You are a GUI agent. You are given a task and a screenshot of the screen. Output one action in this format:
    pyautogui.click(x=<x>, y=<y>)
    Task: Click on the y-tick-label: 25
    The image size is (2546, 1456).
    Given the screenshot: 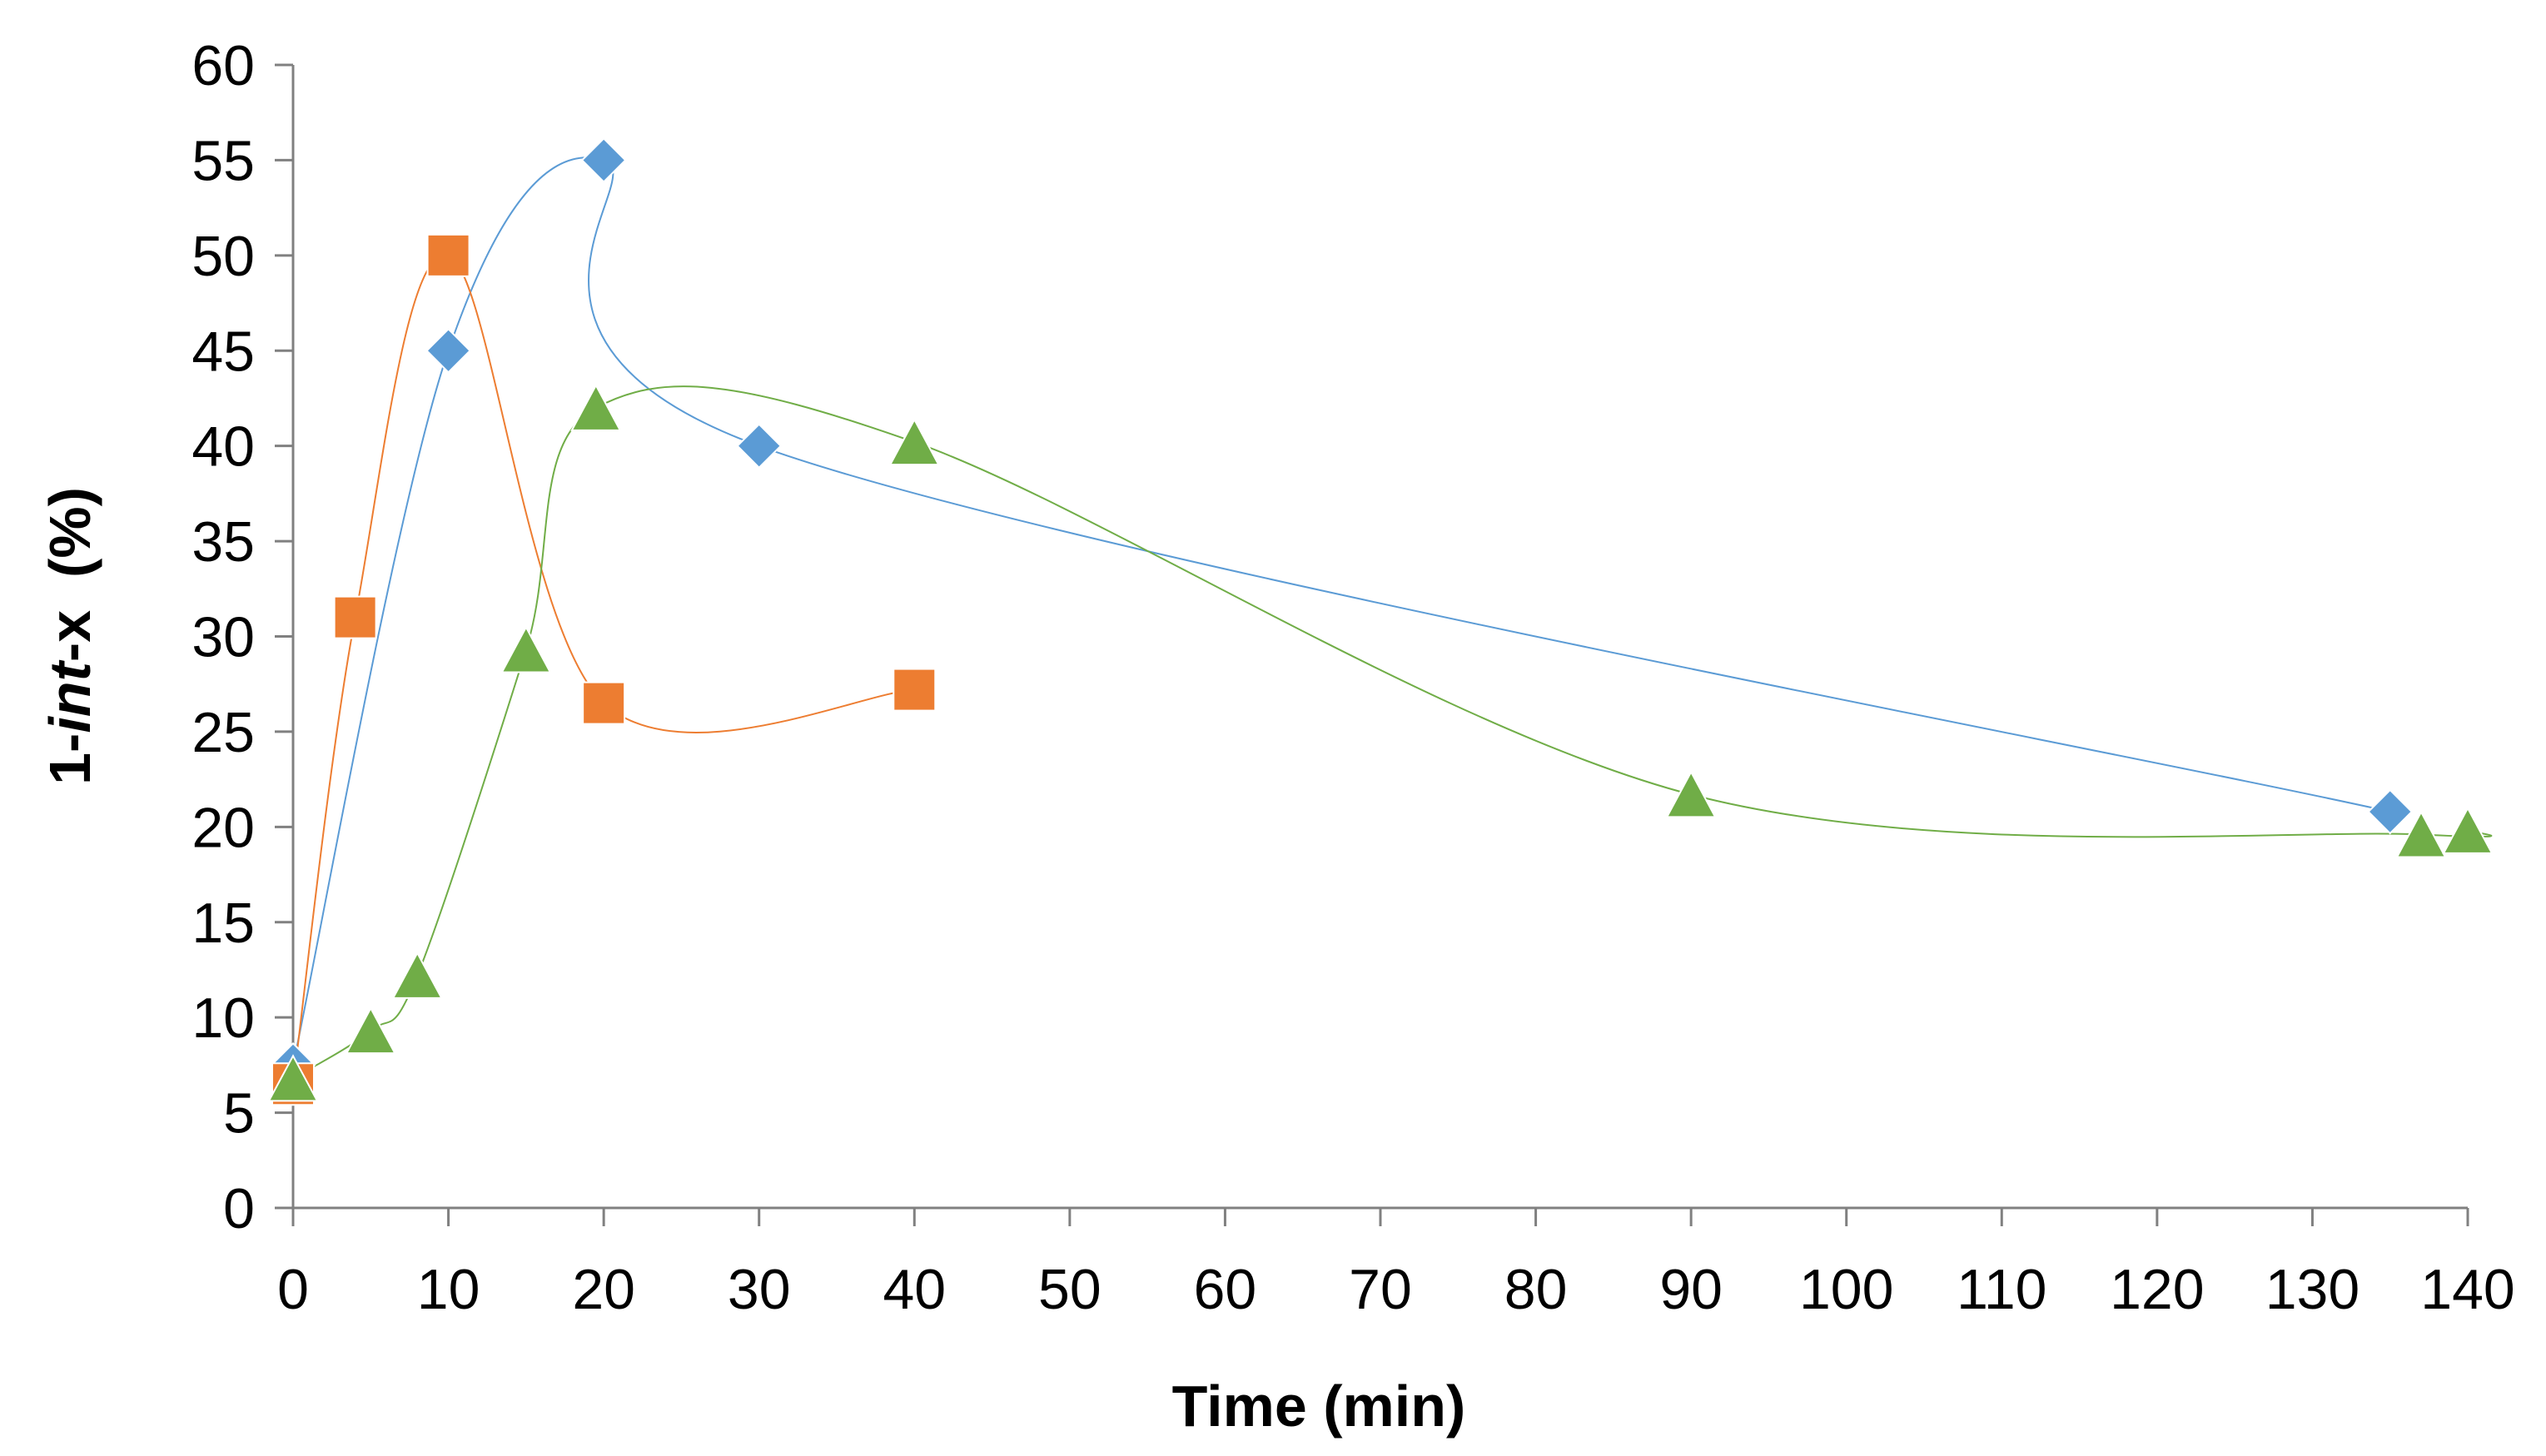 What is the action you would take?
    pyautogui.click(x=223, y=732)
    